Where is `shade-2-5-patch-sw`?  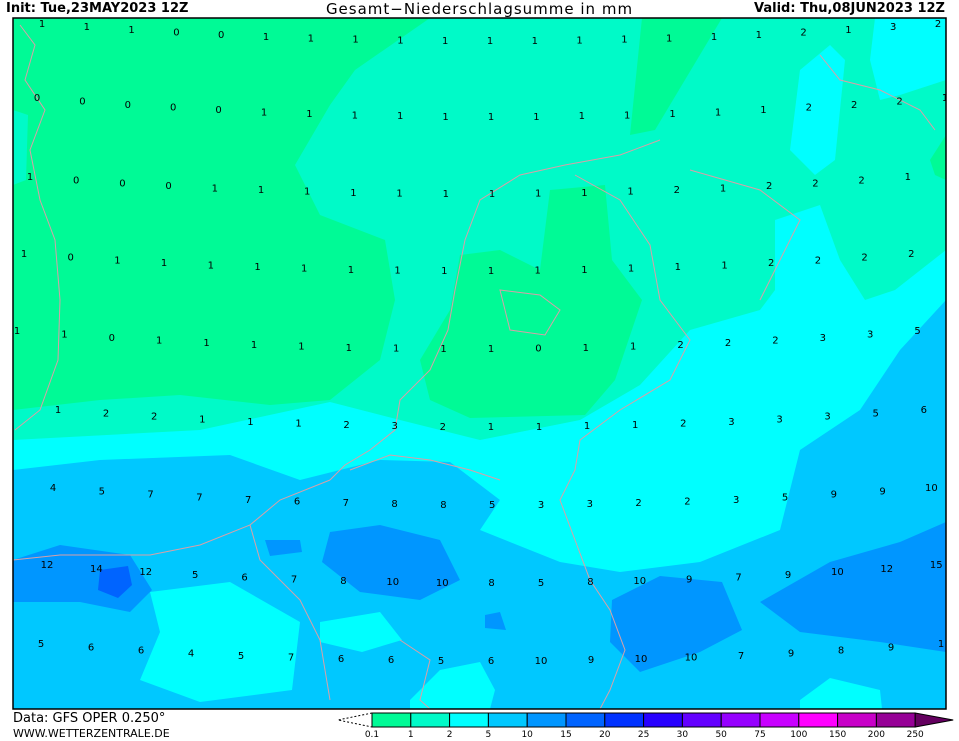 shade-2-5-patch-sw is located at coordinates (220, 642).